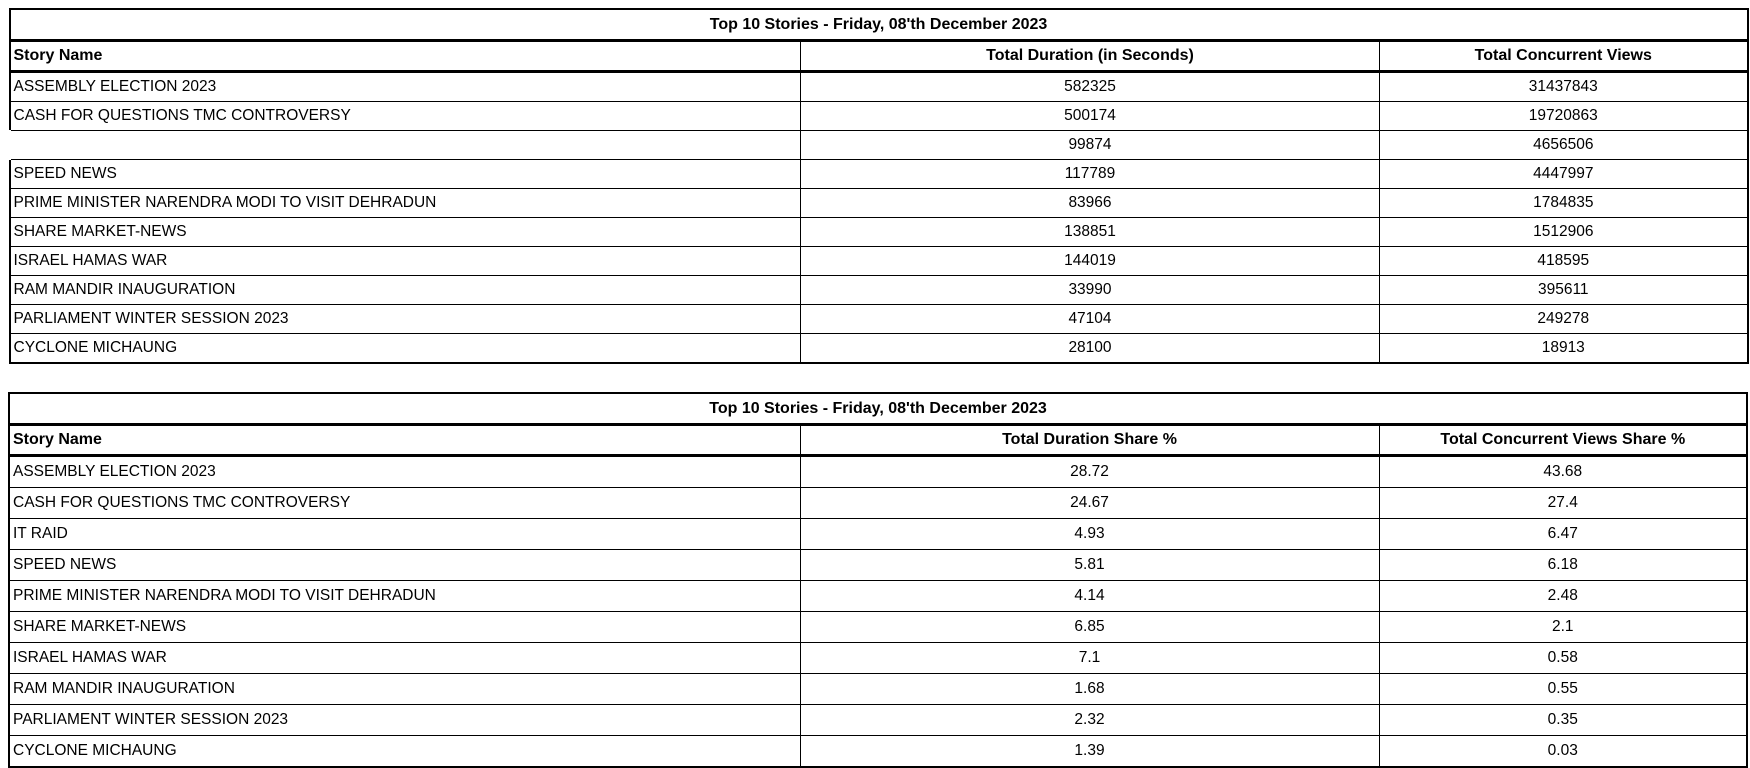 This screenshot has height=768, width=1750. I want to click on table-row: ISRAEL HAMAS WAR 7.1 0.58, so click(878, 658).